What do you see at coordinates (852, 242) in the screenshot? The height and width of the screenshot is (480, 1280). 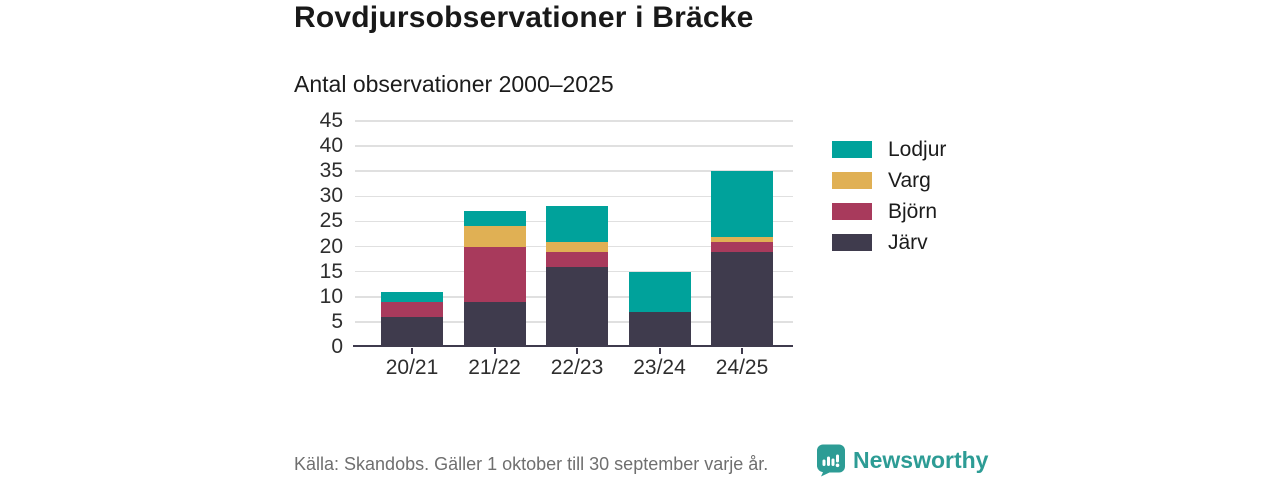 I see `legend-swatch-jarv` at bounding box center [852, 242].